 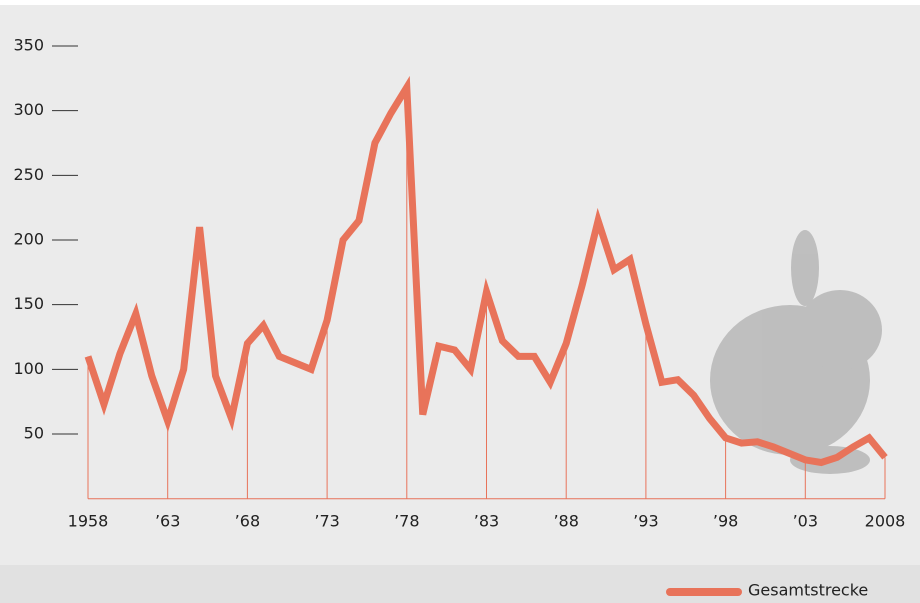 What do you see at coordinates (460, 2) in the screenshot?
I see `top-strip` at bounding box center [460, 2].